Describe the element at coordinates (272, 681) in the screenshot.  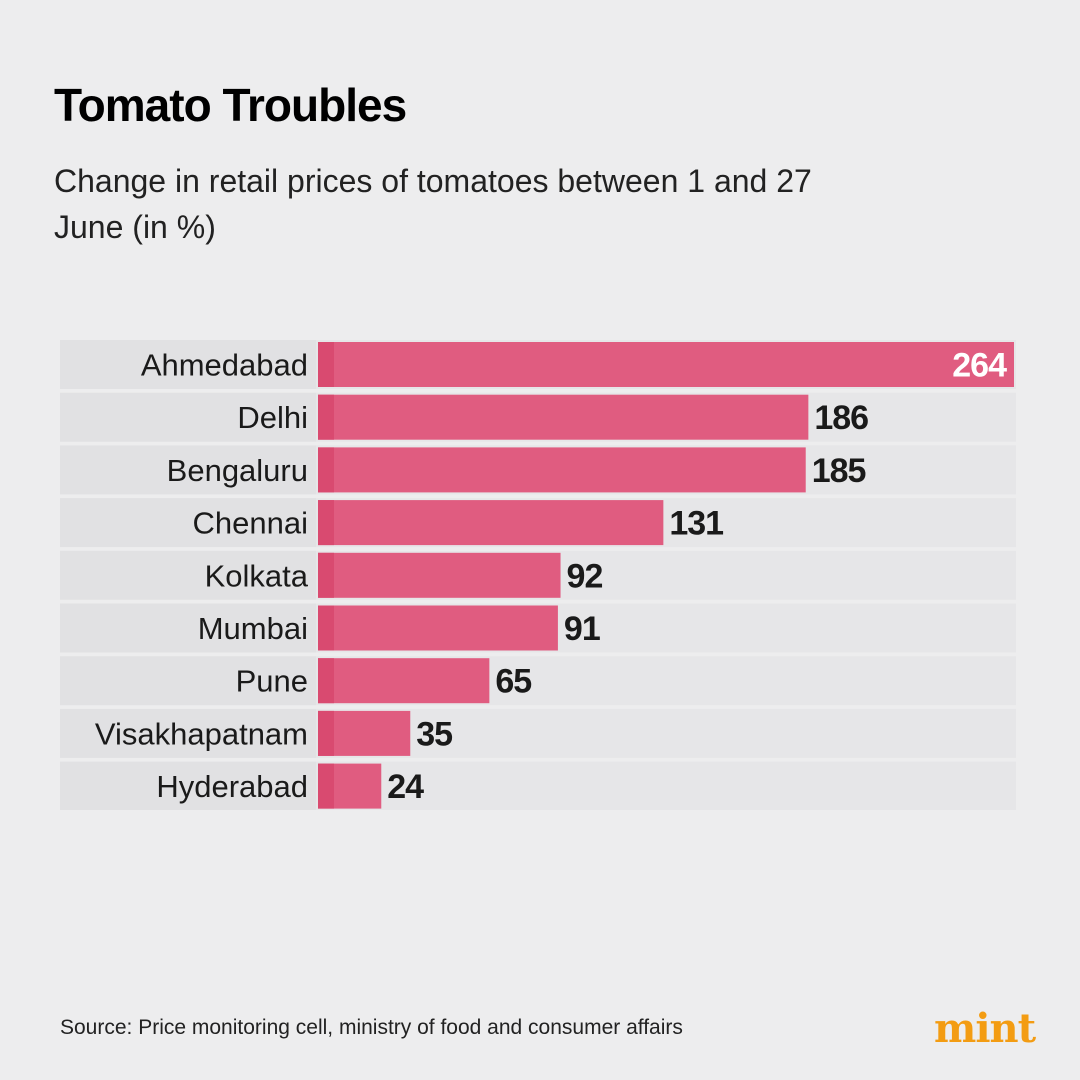
I see `category-label: Pune` at that location.